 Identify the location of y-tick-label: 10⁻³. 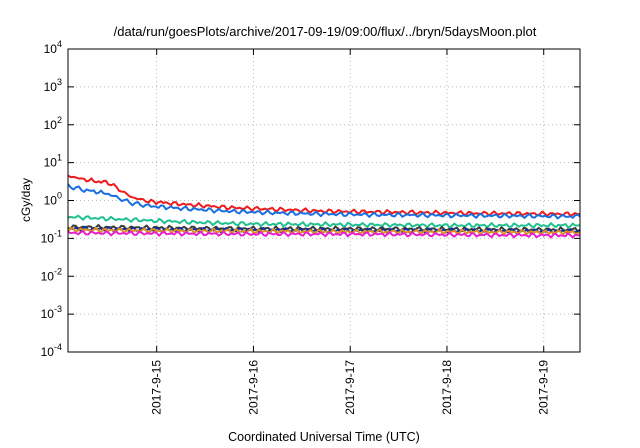
(51, 312).